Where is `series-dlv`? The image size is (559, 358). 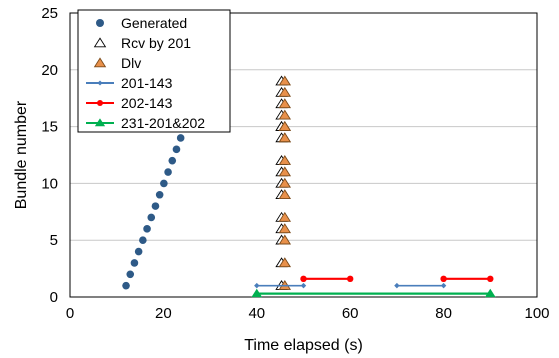 series-dlv is located at coordinates (285, 182).